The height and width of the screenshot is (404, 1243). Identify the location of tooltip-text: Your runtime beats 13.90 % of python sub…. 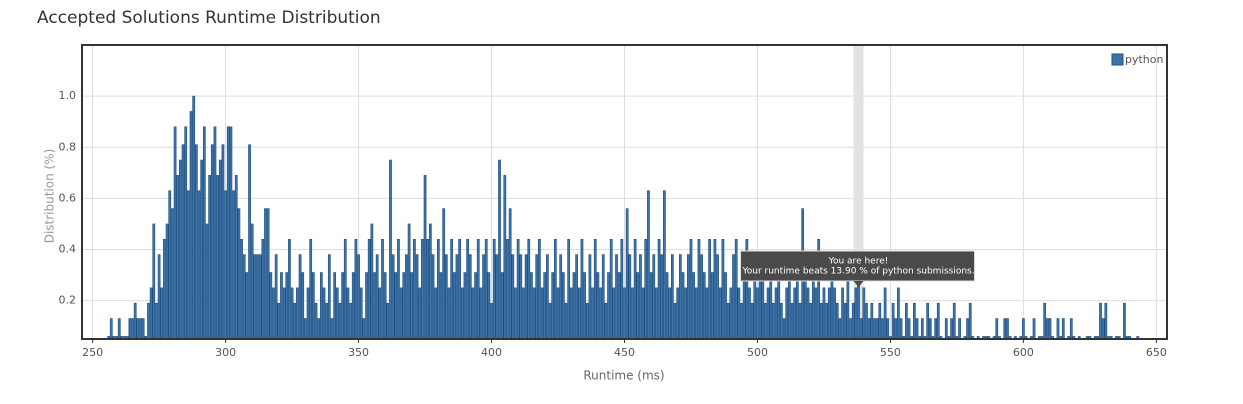
(857, 272).